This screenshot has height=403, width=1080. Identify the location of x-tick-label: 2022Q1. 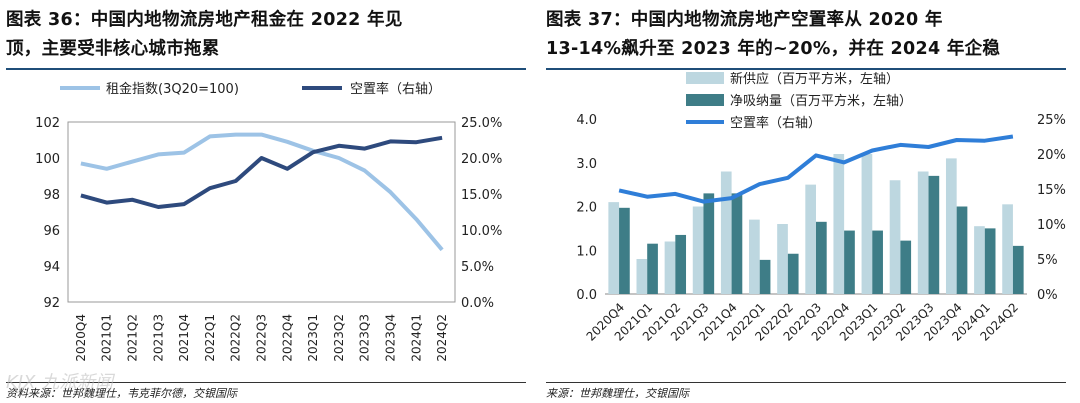
(210, 338).